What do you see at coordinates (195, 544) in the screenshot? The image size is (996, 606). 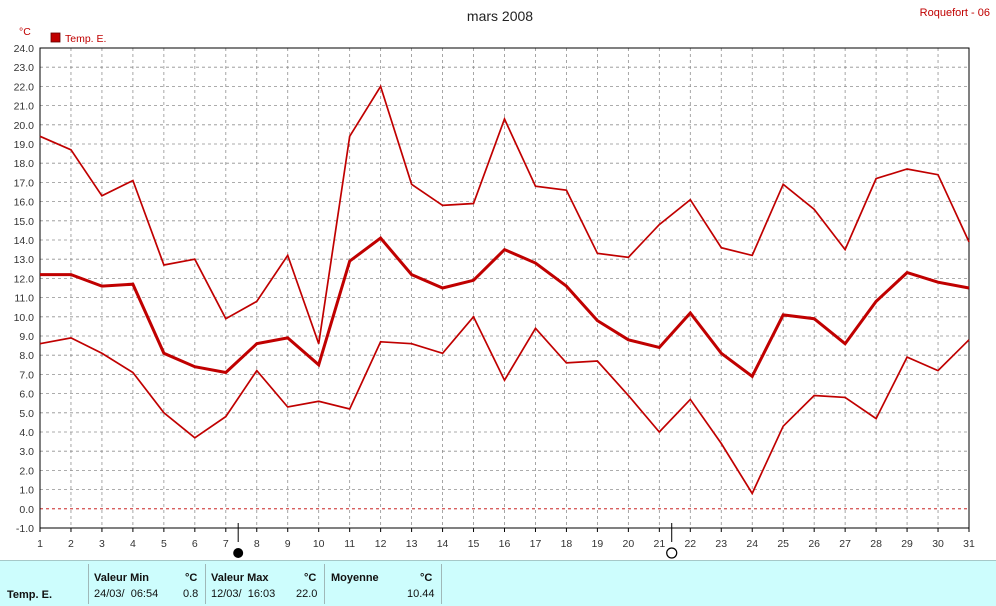 I see `x-tick-label: 6` at bounding box center [195, 544].